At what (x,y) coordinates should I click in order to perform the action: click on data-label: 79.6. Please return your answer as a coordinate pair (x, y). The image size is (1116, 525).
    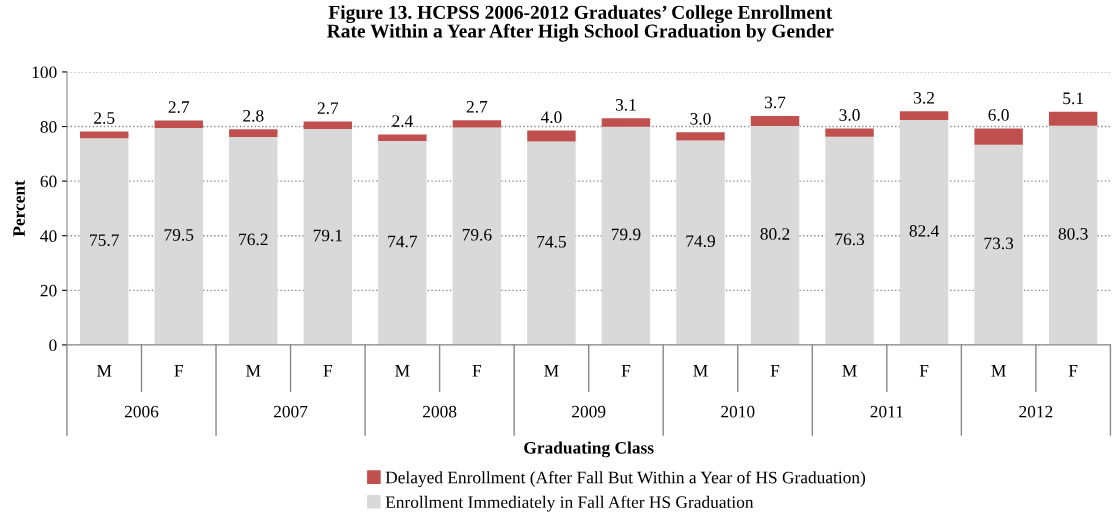
    Looking at the image, I should click on (477, 234).